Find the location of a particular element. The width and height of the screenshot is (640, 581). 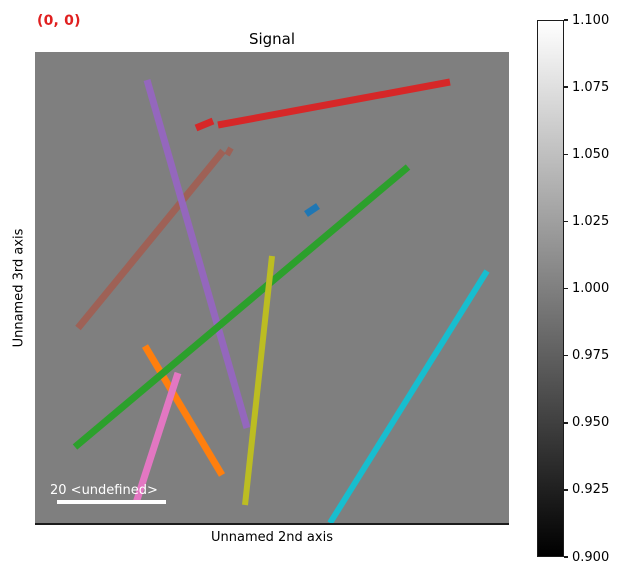

colorbar-tick: 1.100 is located at coordinates (586, 20).